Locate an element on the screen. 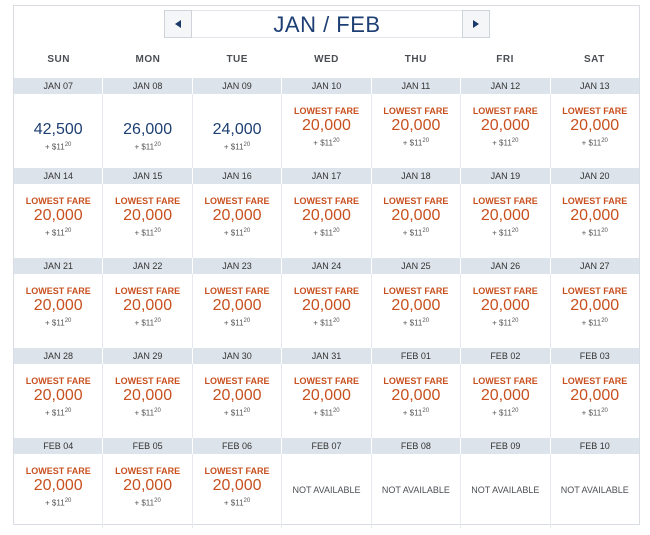 The width and height of the screenshot is (650, 535). date-label: JAN 23 is located at coordinates (238, 266).